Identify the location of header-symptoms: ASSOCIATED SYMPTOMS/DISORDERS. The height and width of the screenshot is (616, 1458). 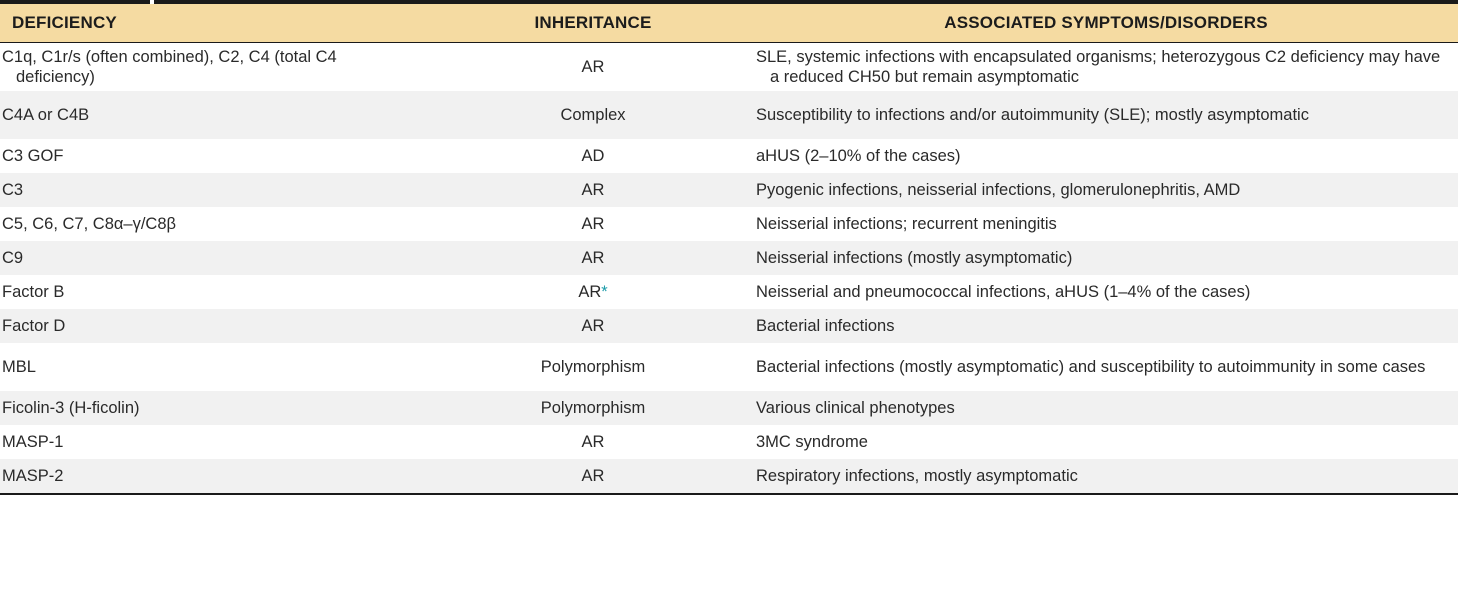
(1106, 23).